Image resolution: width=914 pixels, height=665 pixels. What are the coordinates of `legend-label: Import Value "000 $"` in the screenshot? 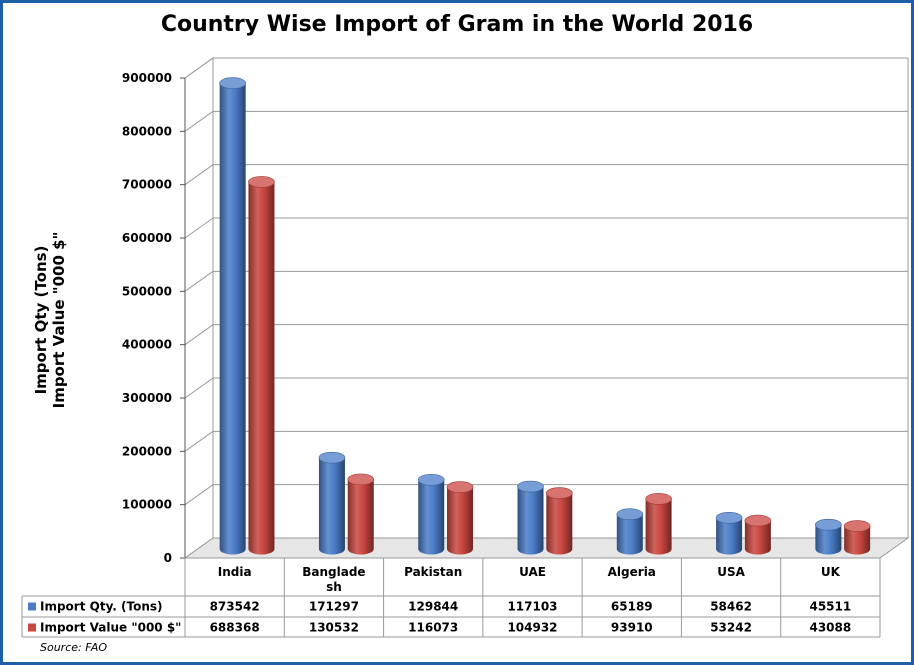 It's located at (110, 628).